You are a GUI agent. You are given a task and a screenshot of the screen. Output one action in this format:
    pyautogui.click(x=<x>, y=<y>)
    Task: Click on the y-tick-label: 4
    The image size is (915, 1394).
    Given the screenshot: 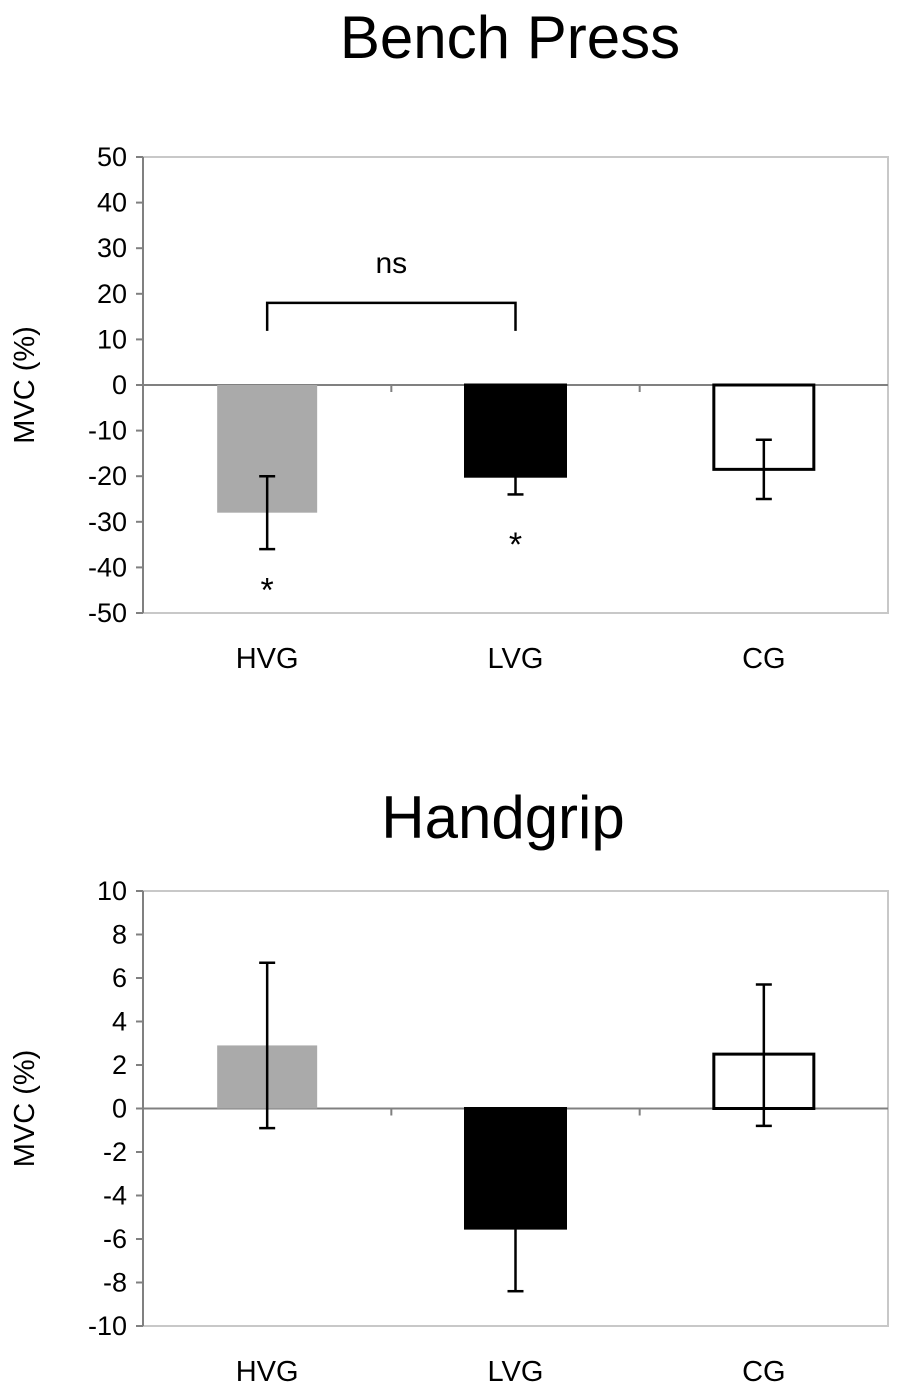 What is the action you would take?
    pyautogui.click(x=119, y=1022)
    